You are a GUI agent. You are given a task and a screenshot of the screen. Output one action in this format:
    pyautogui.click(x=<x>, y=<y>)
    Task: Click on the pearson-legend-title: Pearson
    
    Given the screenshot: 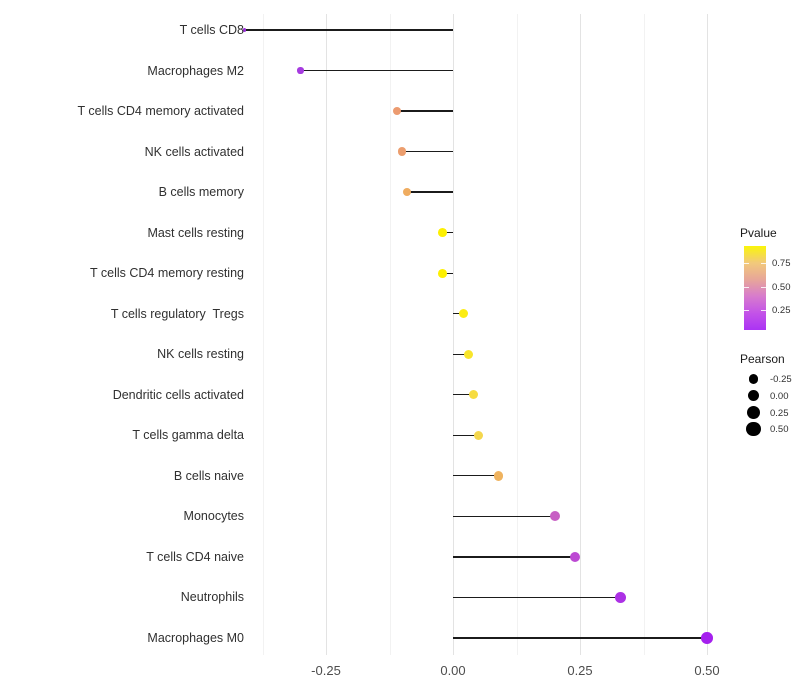 What is the action you would take?
    pyautogui.click(x=762, y=359)
    